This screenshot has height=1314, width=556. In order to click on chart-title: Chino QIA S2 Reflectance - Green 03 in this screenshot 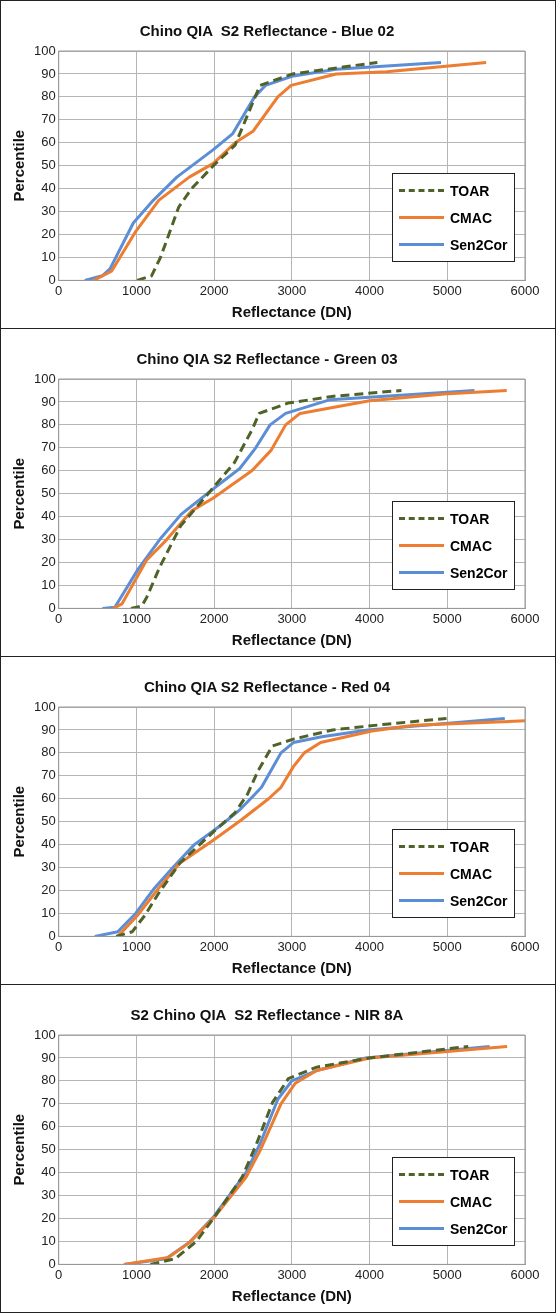, I will do `click(267, 359)`.